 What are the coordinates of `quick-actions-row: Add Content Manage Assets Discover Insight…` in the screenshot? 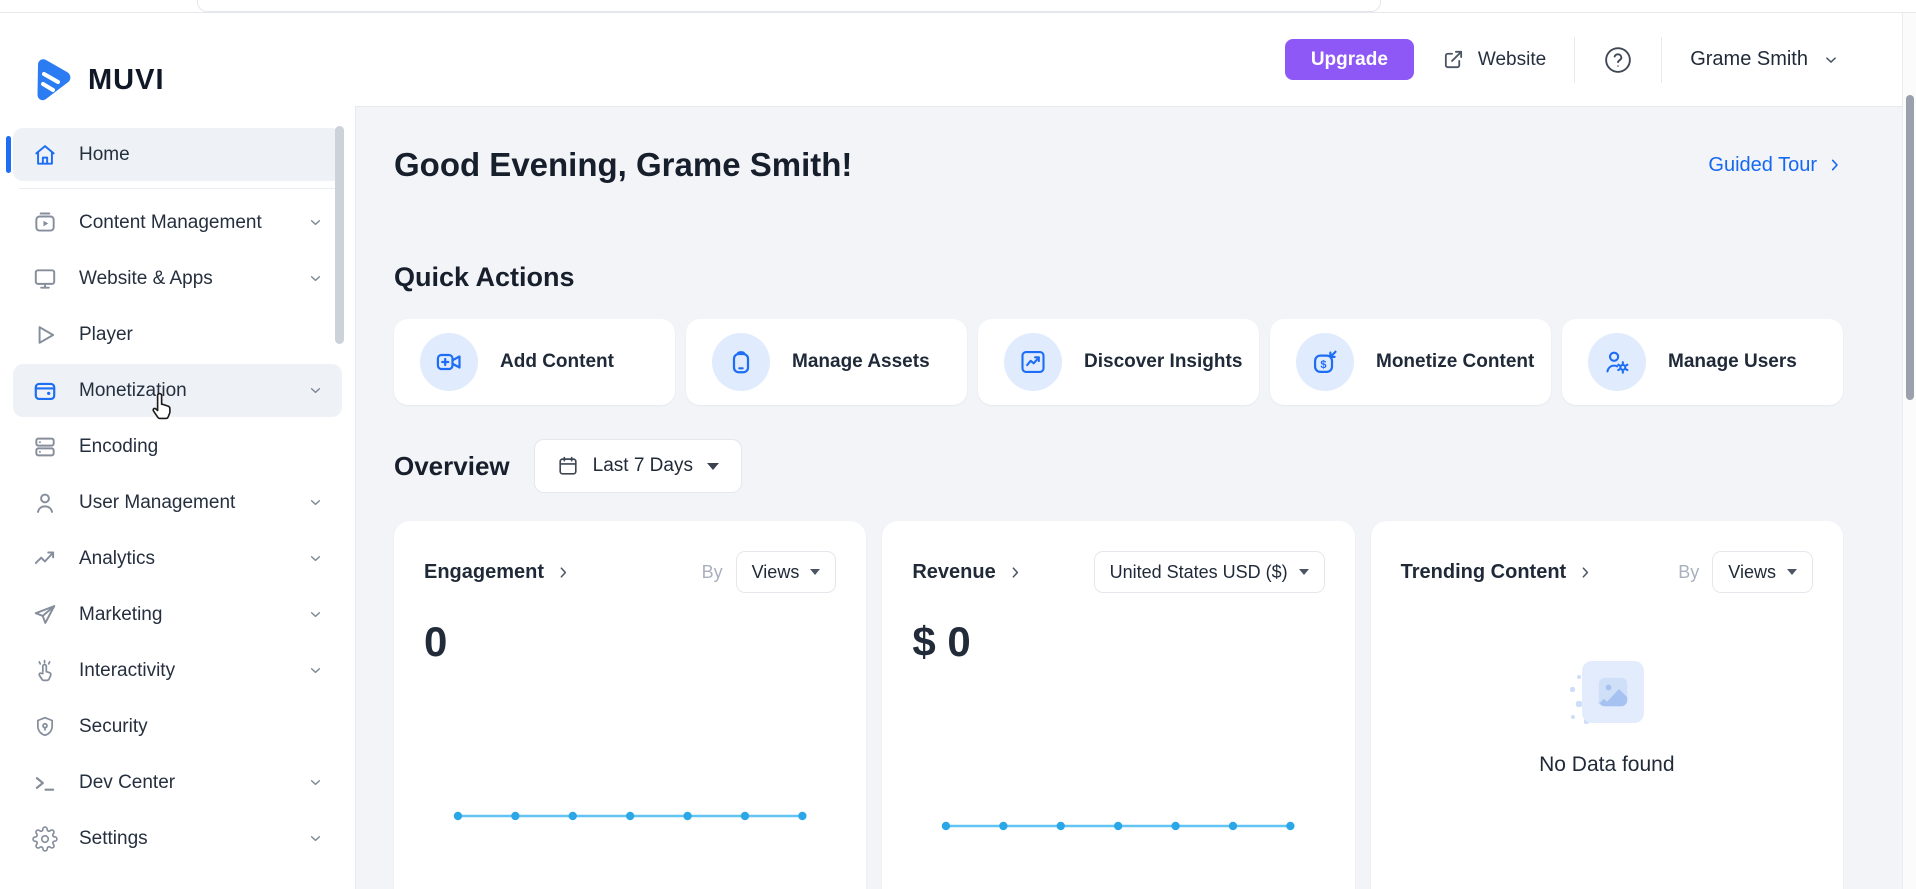 It's located at (1118, 362).